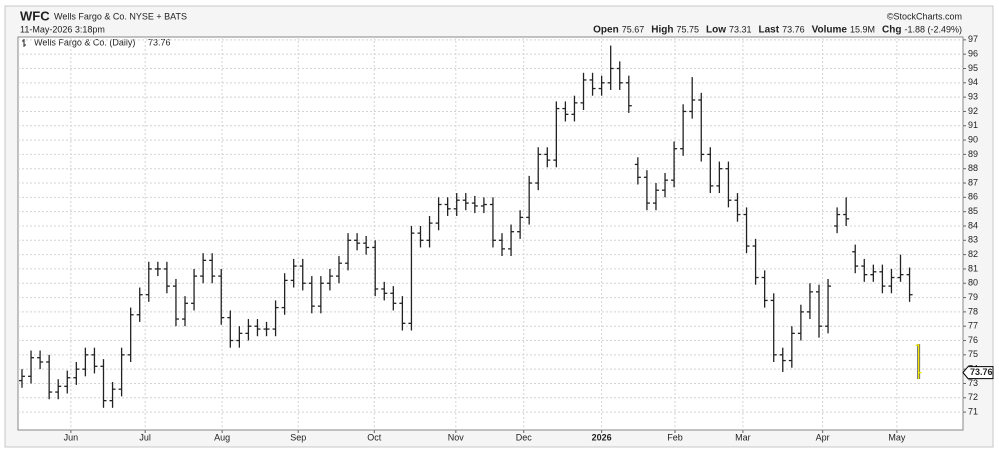  I want to click on x-tick-label: Oct, so click(374, 437).